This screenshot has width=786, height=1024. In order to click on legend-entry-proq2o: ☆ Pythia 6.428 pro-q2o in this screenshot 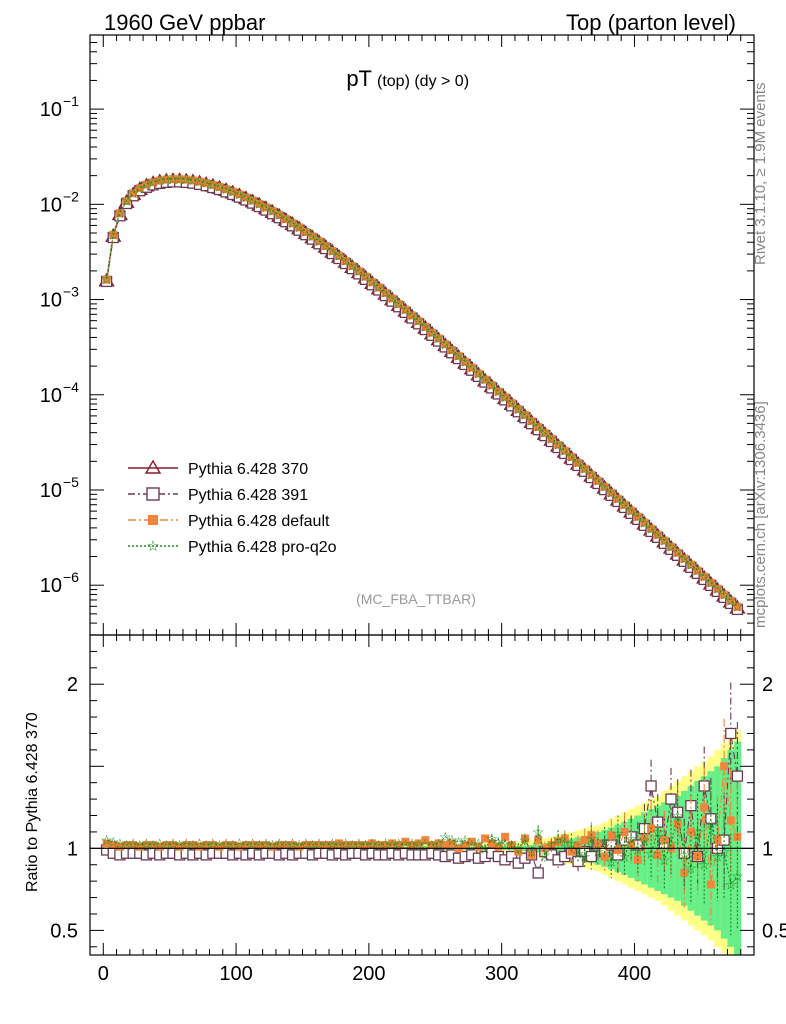, I will do `click(232, 547)`.